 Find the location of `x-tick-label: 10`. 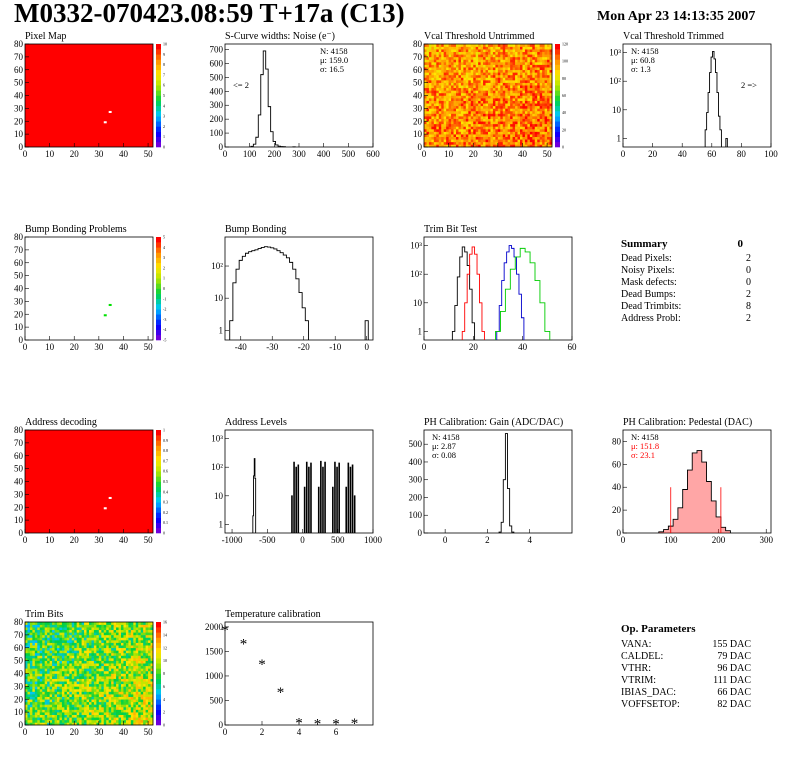

x-tick-label: 10 is located at coordinates (449, 154).